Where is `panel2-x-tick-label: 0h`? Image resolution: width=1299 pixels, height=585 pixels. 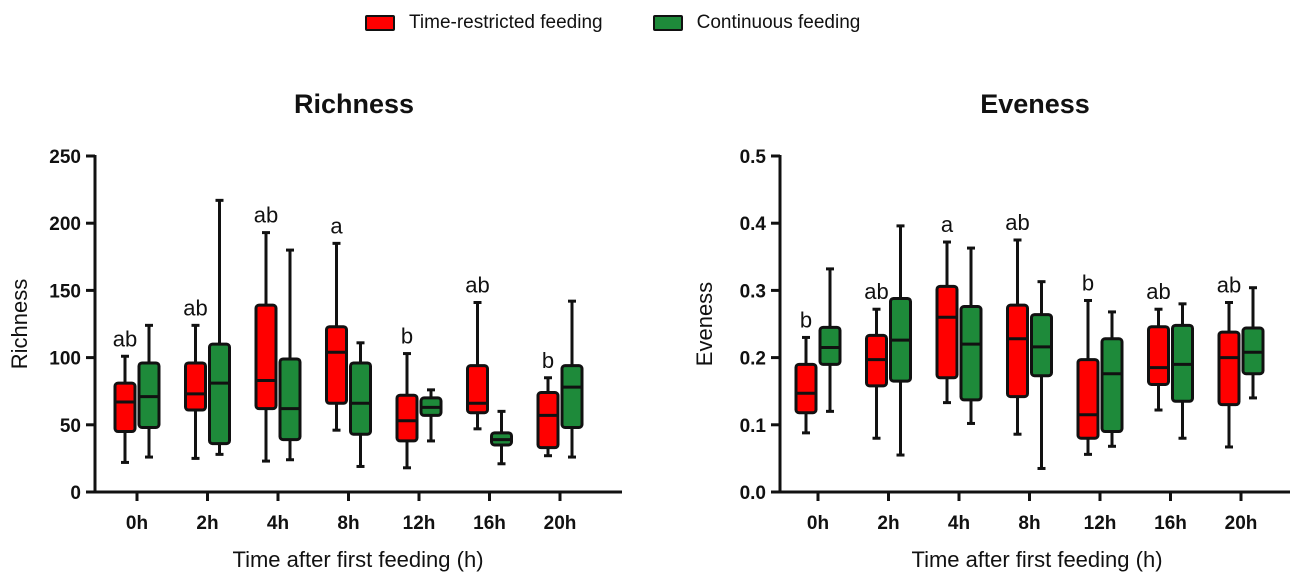
panel2-x-tick-label: 0h is located at coordinates (818, 523).